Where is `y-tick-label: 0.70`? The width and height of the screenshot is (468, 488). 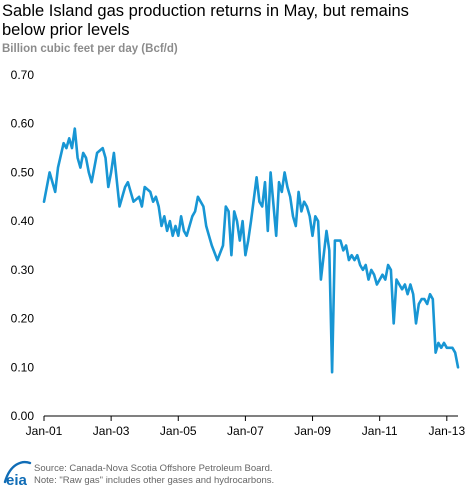
y-tick-label: 0.70 is located at coordinates (23, 75).